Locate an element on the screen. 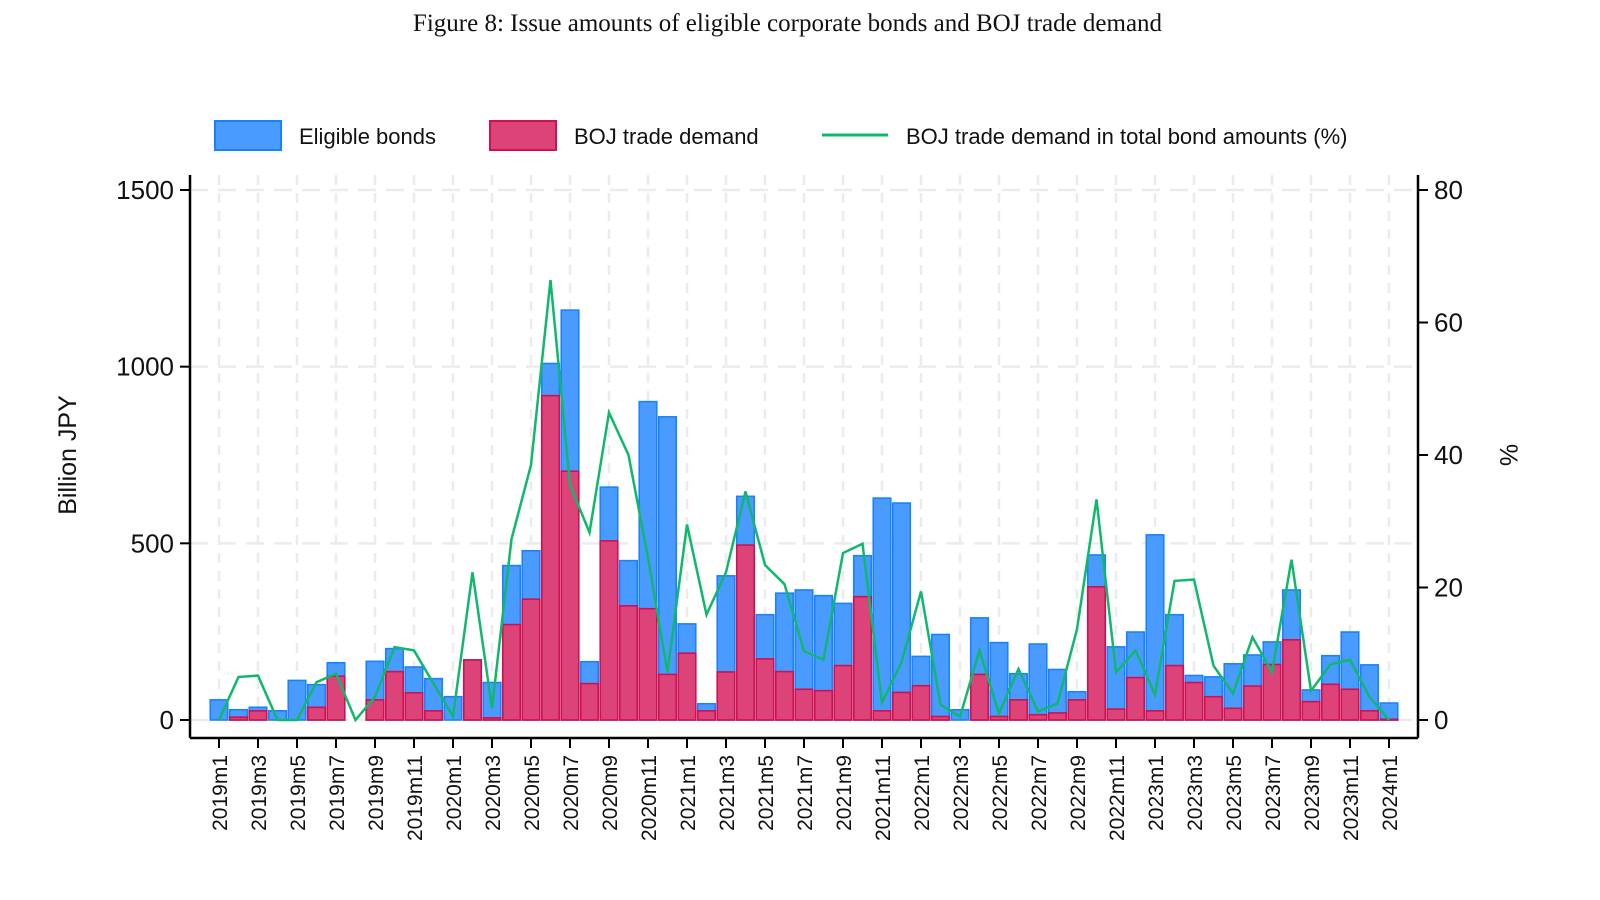 Image resolution: width=1600 pixels, height=900 pixels. x-tick-label: 2024m1 is located at coordinates (1390, 793).